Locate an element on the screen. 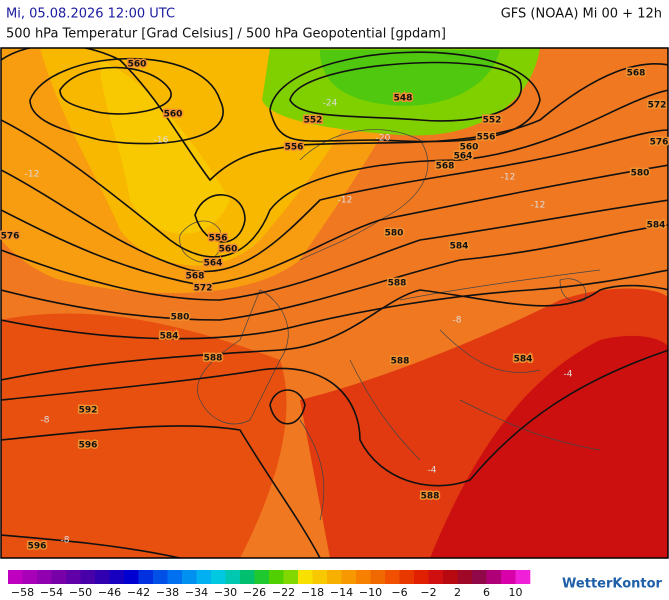 The image size is (669, 600). legend-label: −10 is located at coordinates (370, 592).